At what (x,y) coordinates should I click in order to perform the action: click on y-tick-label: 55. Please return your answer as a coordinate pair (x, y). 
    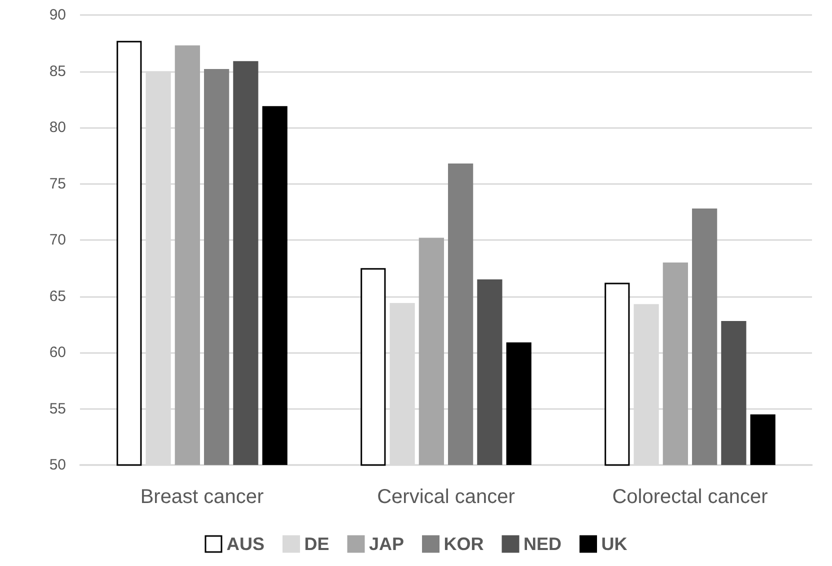
    Looking at the image, I should click on (57, 409).